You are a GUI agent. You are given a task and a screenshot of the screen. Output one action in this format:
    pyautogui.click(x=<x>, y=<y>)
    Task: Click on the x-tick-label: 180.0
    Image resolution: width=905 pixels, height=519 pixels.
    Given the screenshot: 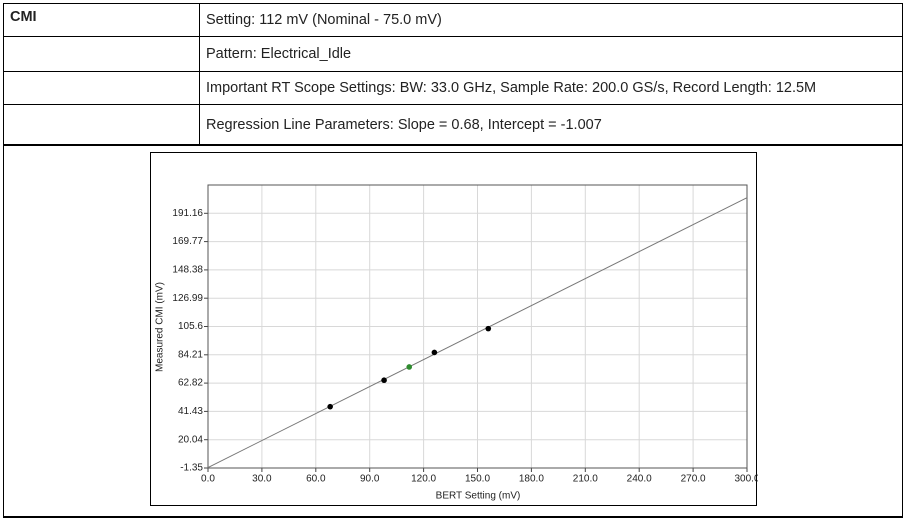 What is the action you would take?
    pyautogui.click(x=531, y=479)
    